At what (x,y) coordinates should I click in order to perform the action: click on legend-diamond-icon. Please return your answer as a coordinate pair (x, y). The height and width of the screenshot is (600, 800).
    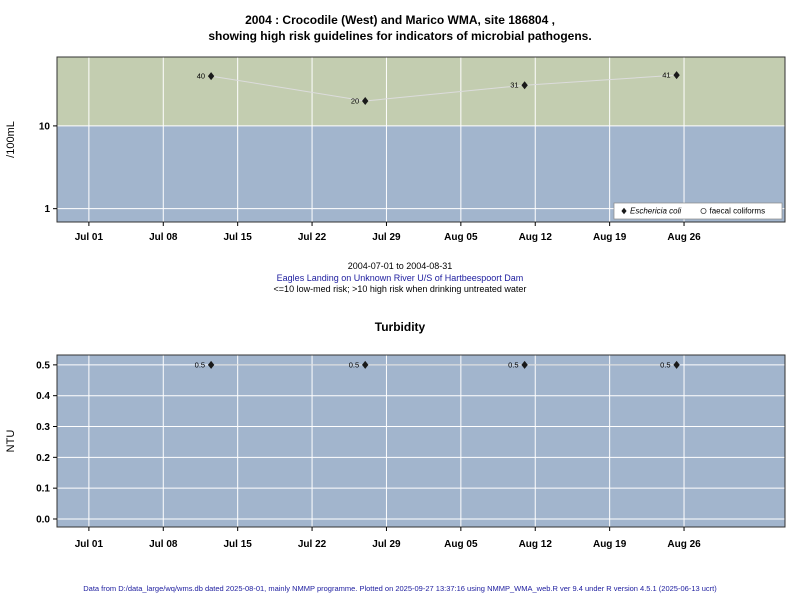
    Looking at the image, I should click on (624, 211).